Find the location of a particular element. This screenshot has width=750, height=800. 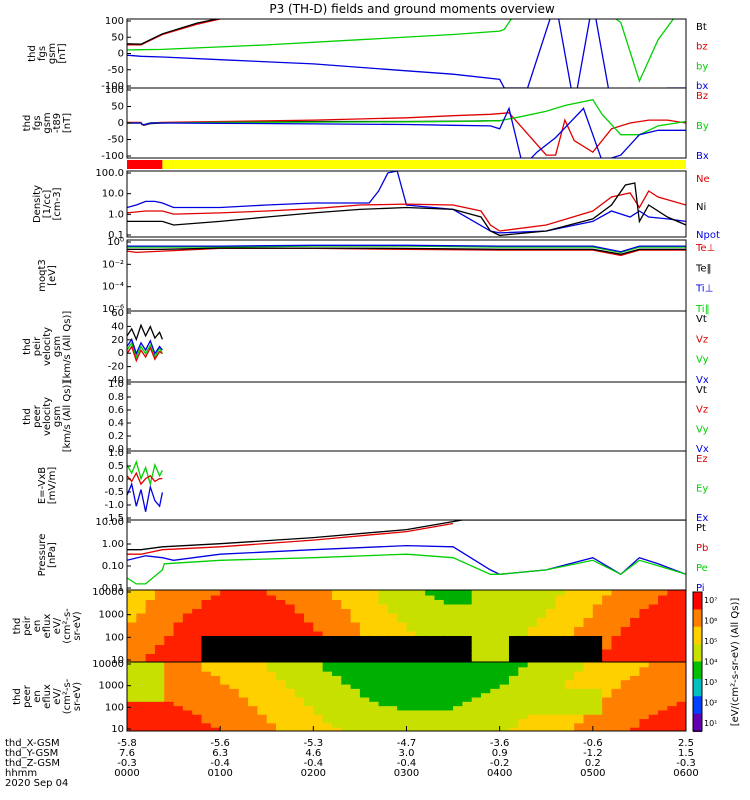

legend-entry: Pi is located at coordinates (700, 588).